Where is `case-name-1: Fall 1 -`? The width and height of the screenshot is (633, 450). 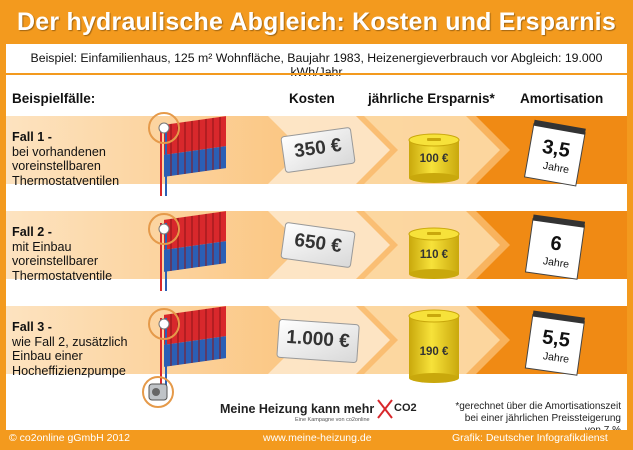
case-name-1: Fall 1 - is located at coordinates (32, 137).